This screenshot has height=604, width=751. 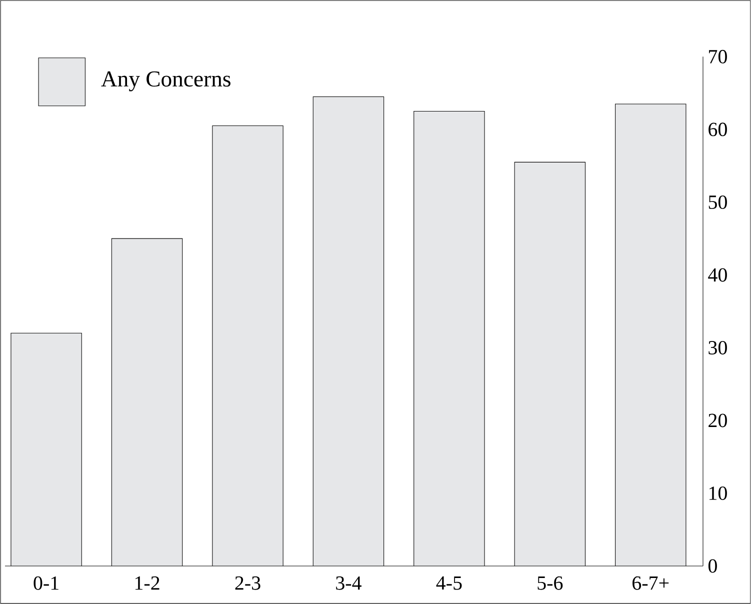 What do you see at coordinates (46, 583) in the screenshot?
I see `x-tick-label: 0-1` at bounding box center [46, 583].